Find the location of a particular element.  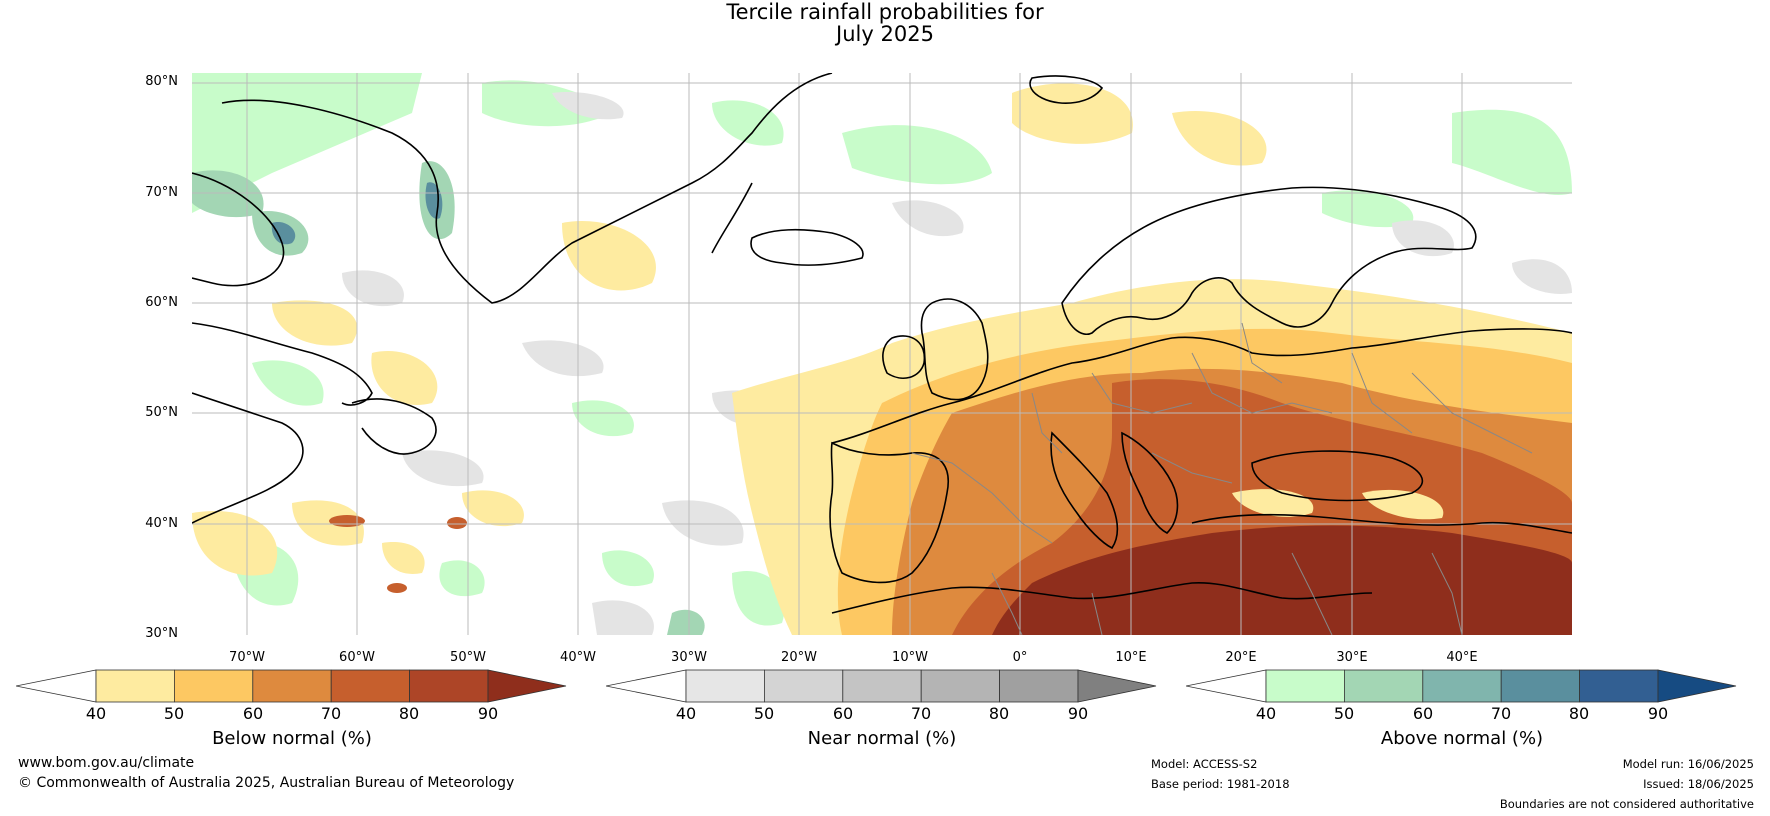

lat-label-30n: 30°N is located at coordinates (161, 633).